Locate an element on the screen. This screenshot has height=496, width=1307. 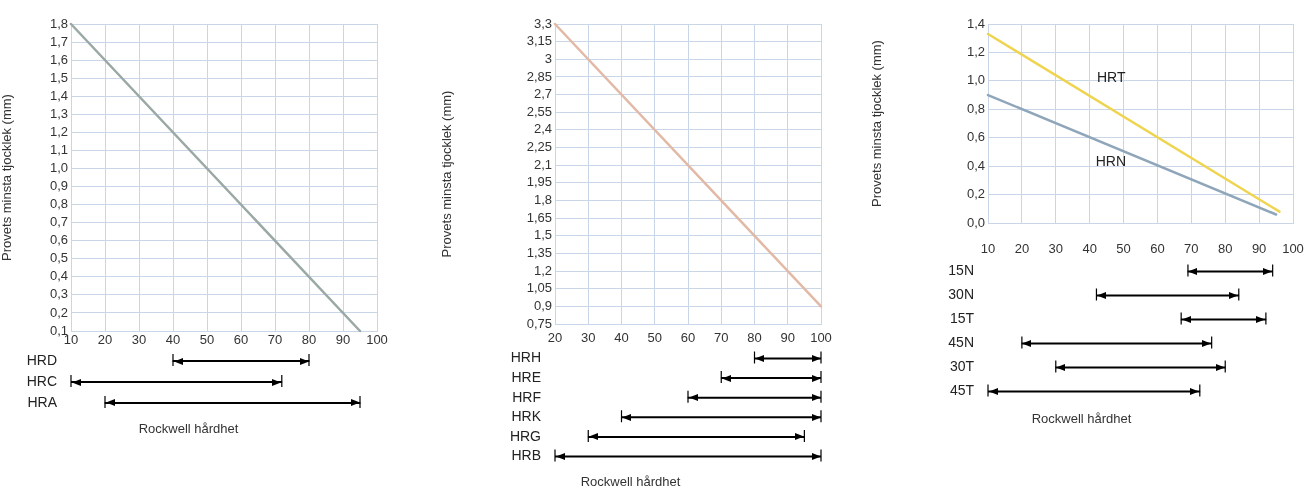
y-tick-label: 1,95 is located at coordinates (539, 182).